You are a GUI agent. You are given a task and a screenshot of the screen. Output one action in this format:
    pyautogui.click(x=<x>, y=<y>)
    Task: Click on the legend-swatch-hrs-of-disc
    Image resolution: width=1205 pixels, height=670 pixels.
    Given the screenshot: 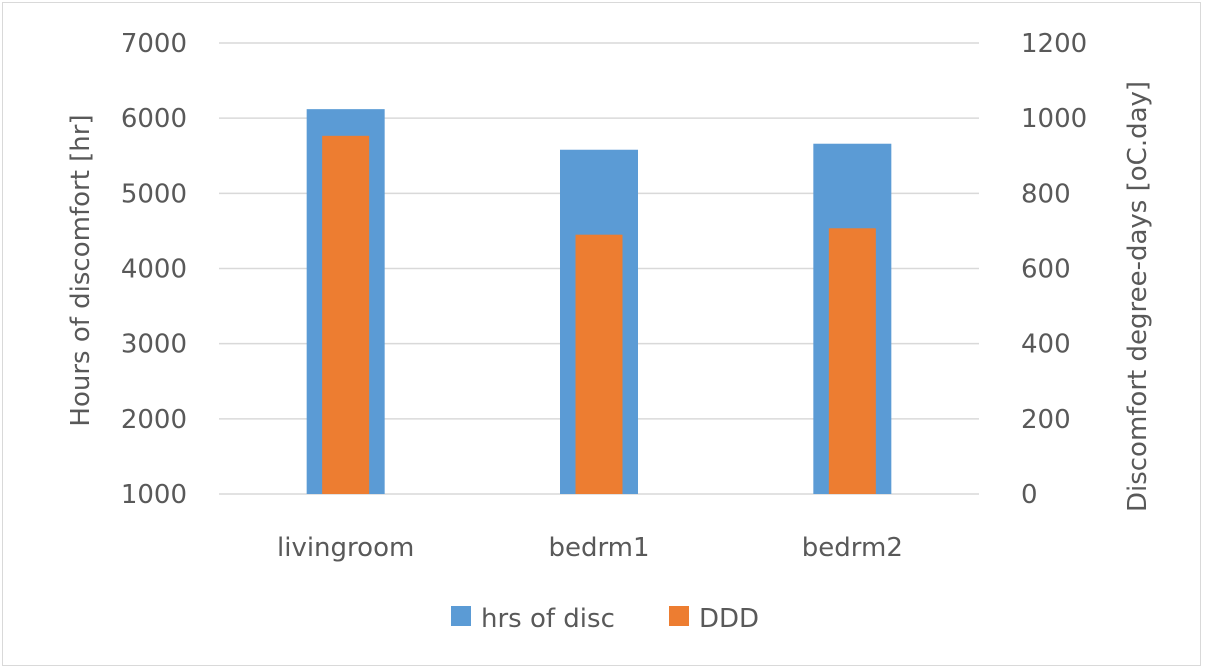 What is the action you would take?
    pyautogui.click(x=461, y=616)
    